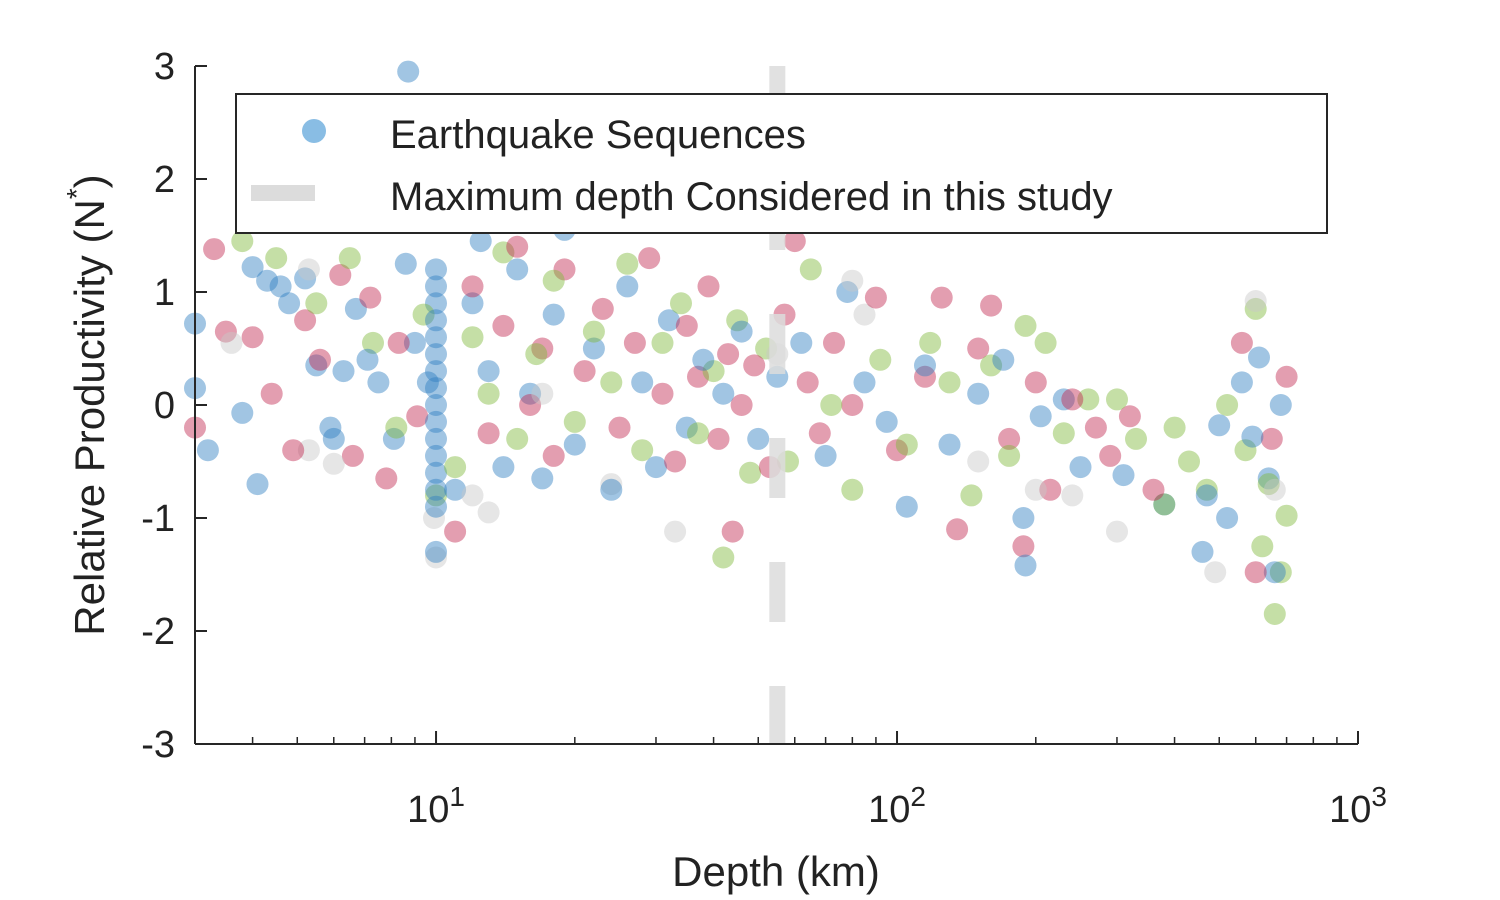  What do you see at coordinates (158, 745) in the screenshot?
I see `y-tick-label: -3` at bounding box center [158, 745].